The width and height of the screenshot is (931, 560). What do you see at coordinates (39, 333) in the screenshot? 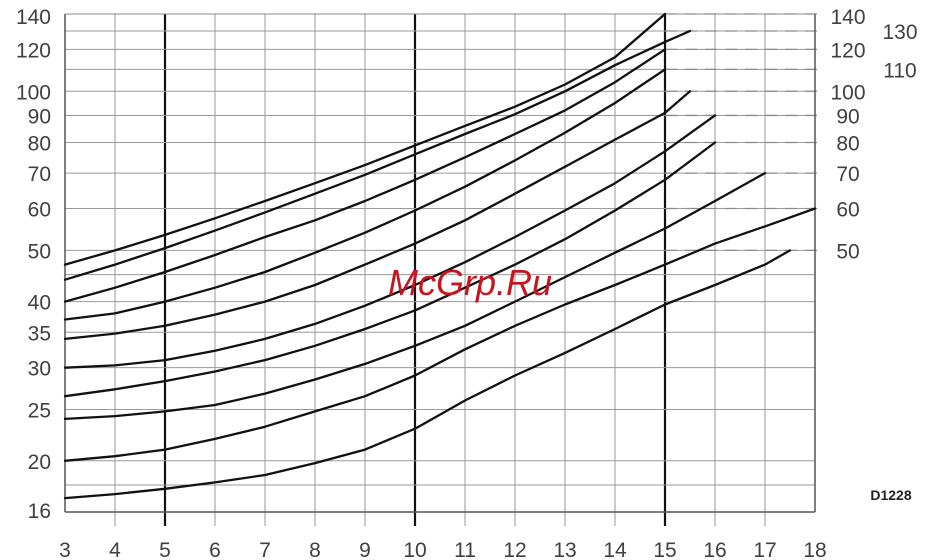
I see `y-tick-label-left-35: 35` at bounding box center [39, 333].